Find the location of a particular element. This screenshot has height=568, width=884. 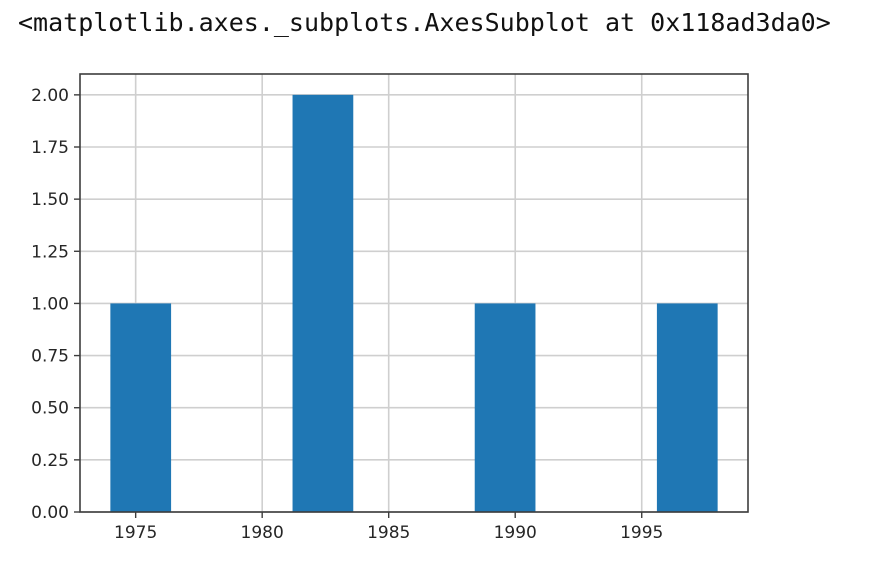

y-axis-ticks: 0.00 0.25 0.50 0.75 1.00 1.25 1.50 1.75 2.00 is located at coordinates (55, 304).